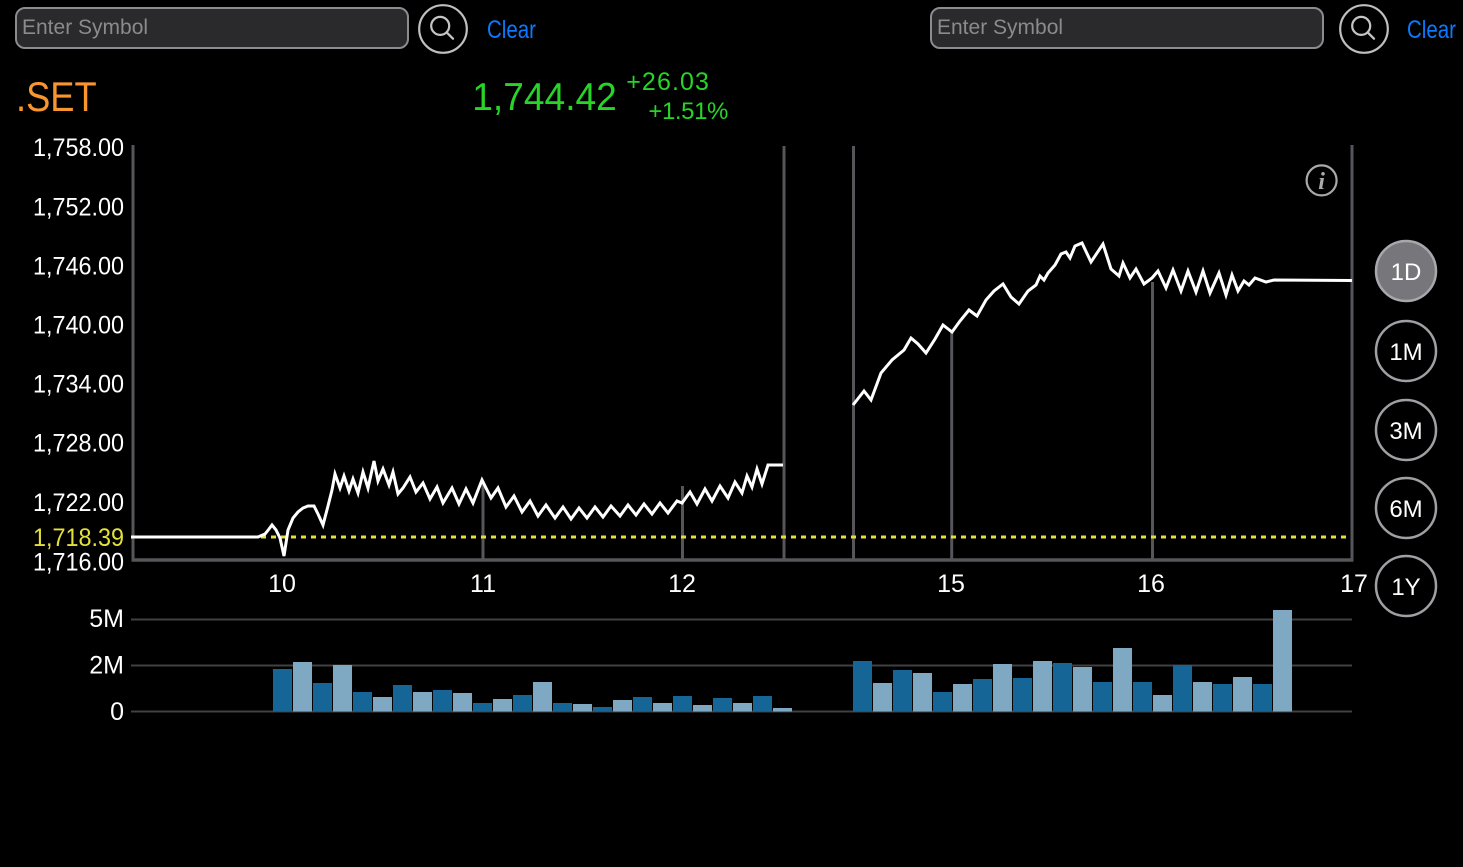  What do you see at coordinates (1321, 182) in the screenshot?
I see `svg-text: i` at bounding box center [1321, 182].